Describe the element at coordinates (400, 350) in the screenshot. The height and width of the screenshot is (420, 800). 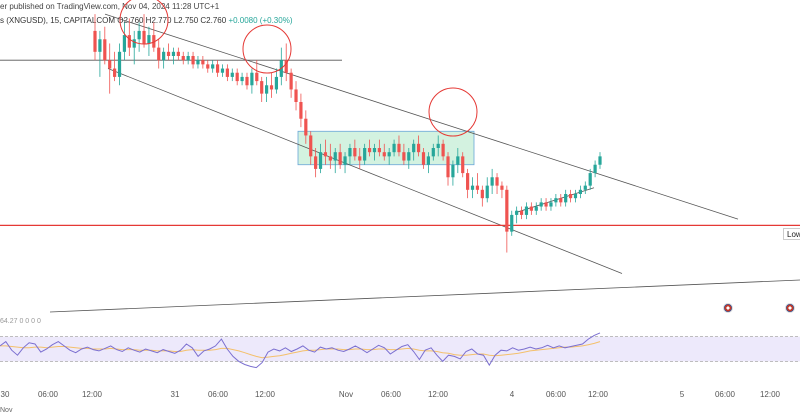
I see `rsi-pane` at that location.